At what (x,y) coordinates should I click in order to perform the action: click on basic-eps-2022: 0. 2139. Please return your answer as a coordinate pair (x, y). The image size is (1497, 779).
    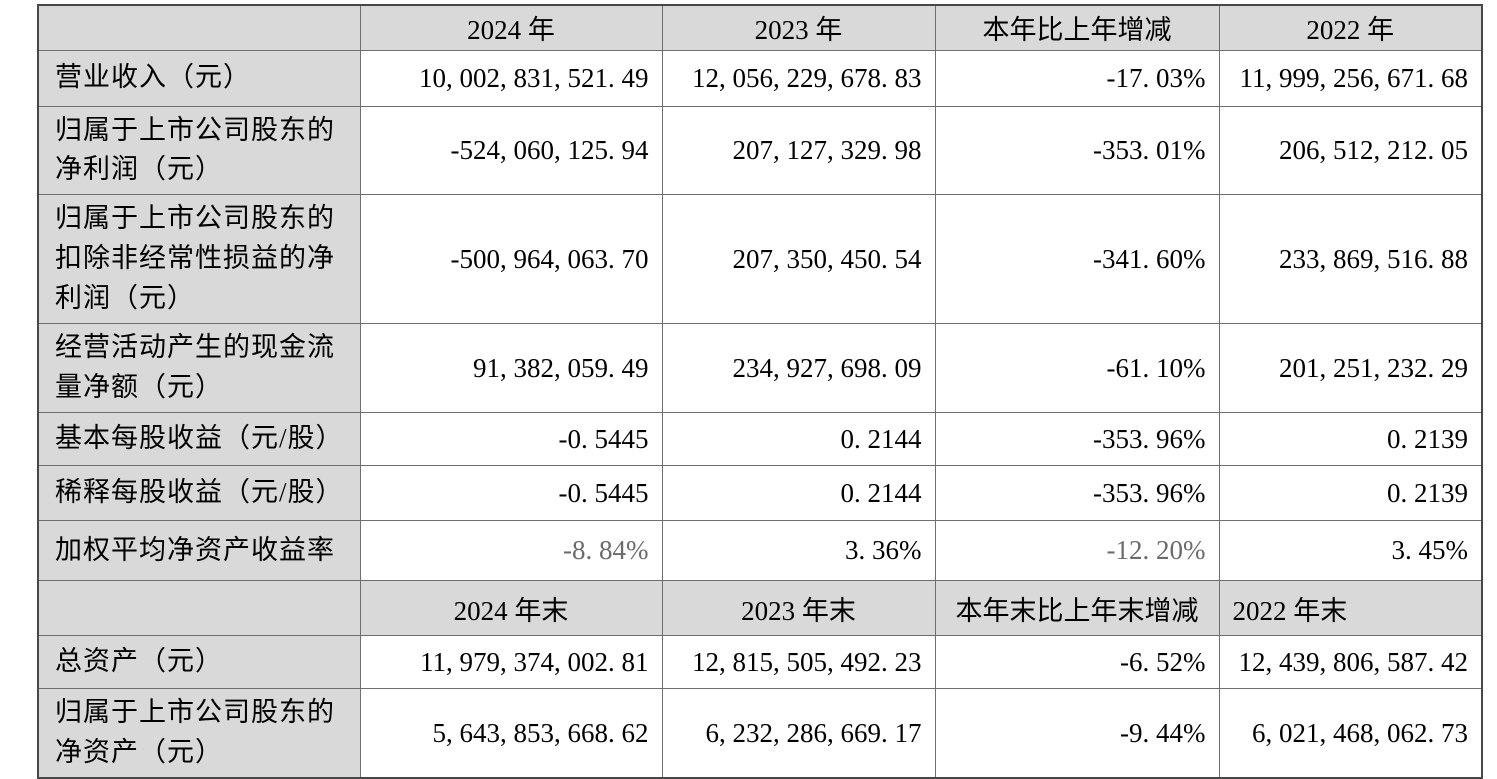
    Looking at the image, I should click on (1350, 439).